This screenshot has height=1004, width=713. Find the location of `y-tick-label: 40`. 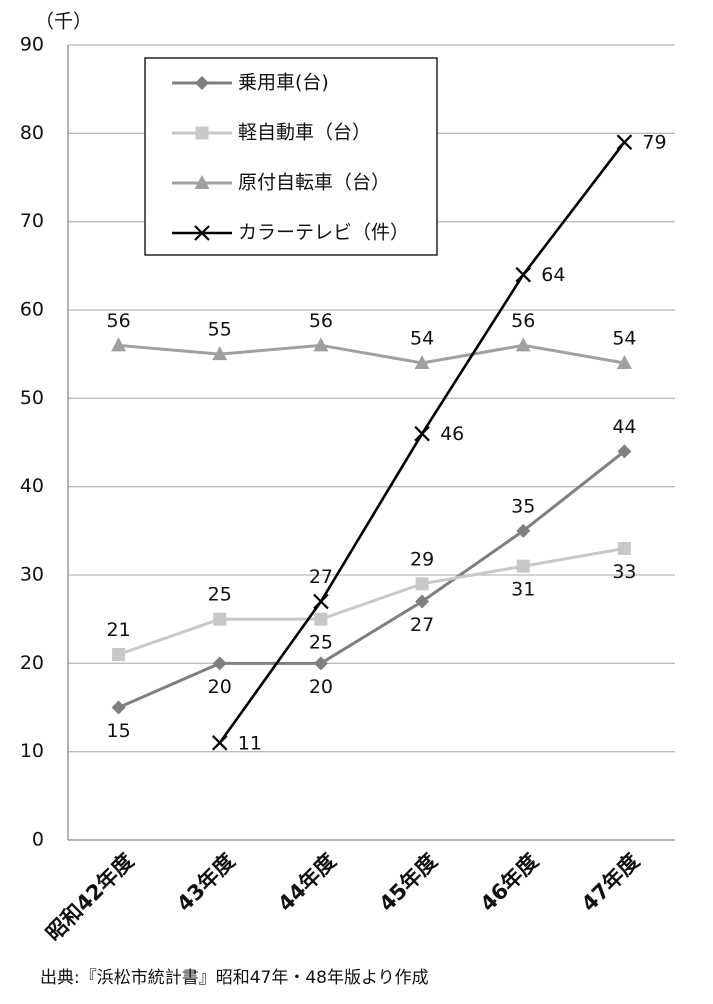

y-tick-label: 40 is located at coordinates (32, 486).